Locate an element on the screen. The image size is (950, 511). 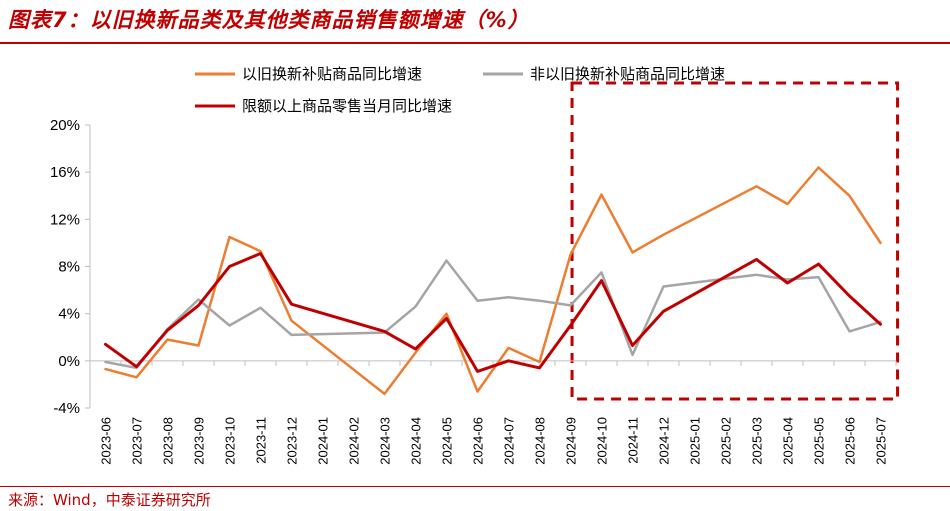
x-tick-label: 2024-12 is located at coordinates (664, 441).